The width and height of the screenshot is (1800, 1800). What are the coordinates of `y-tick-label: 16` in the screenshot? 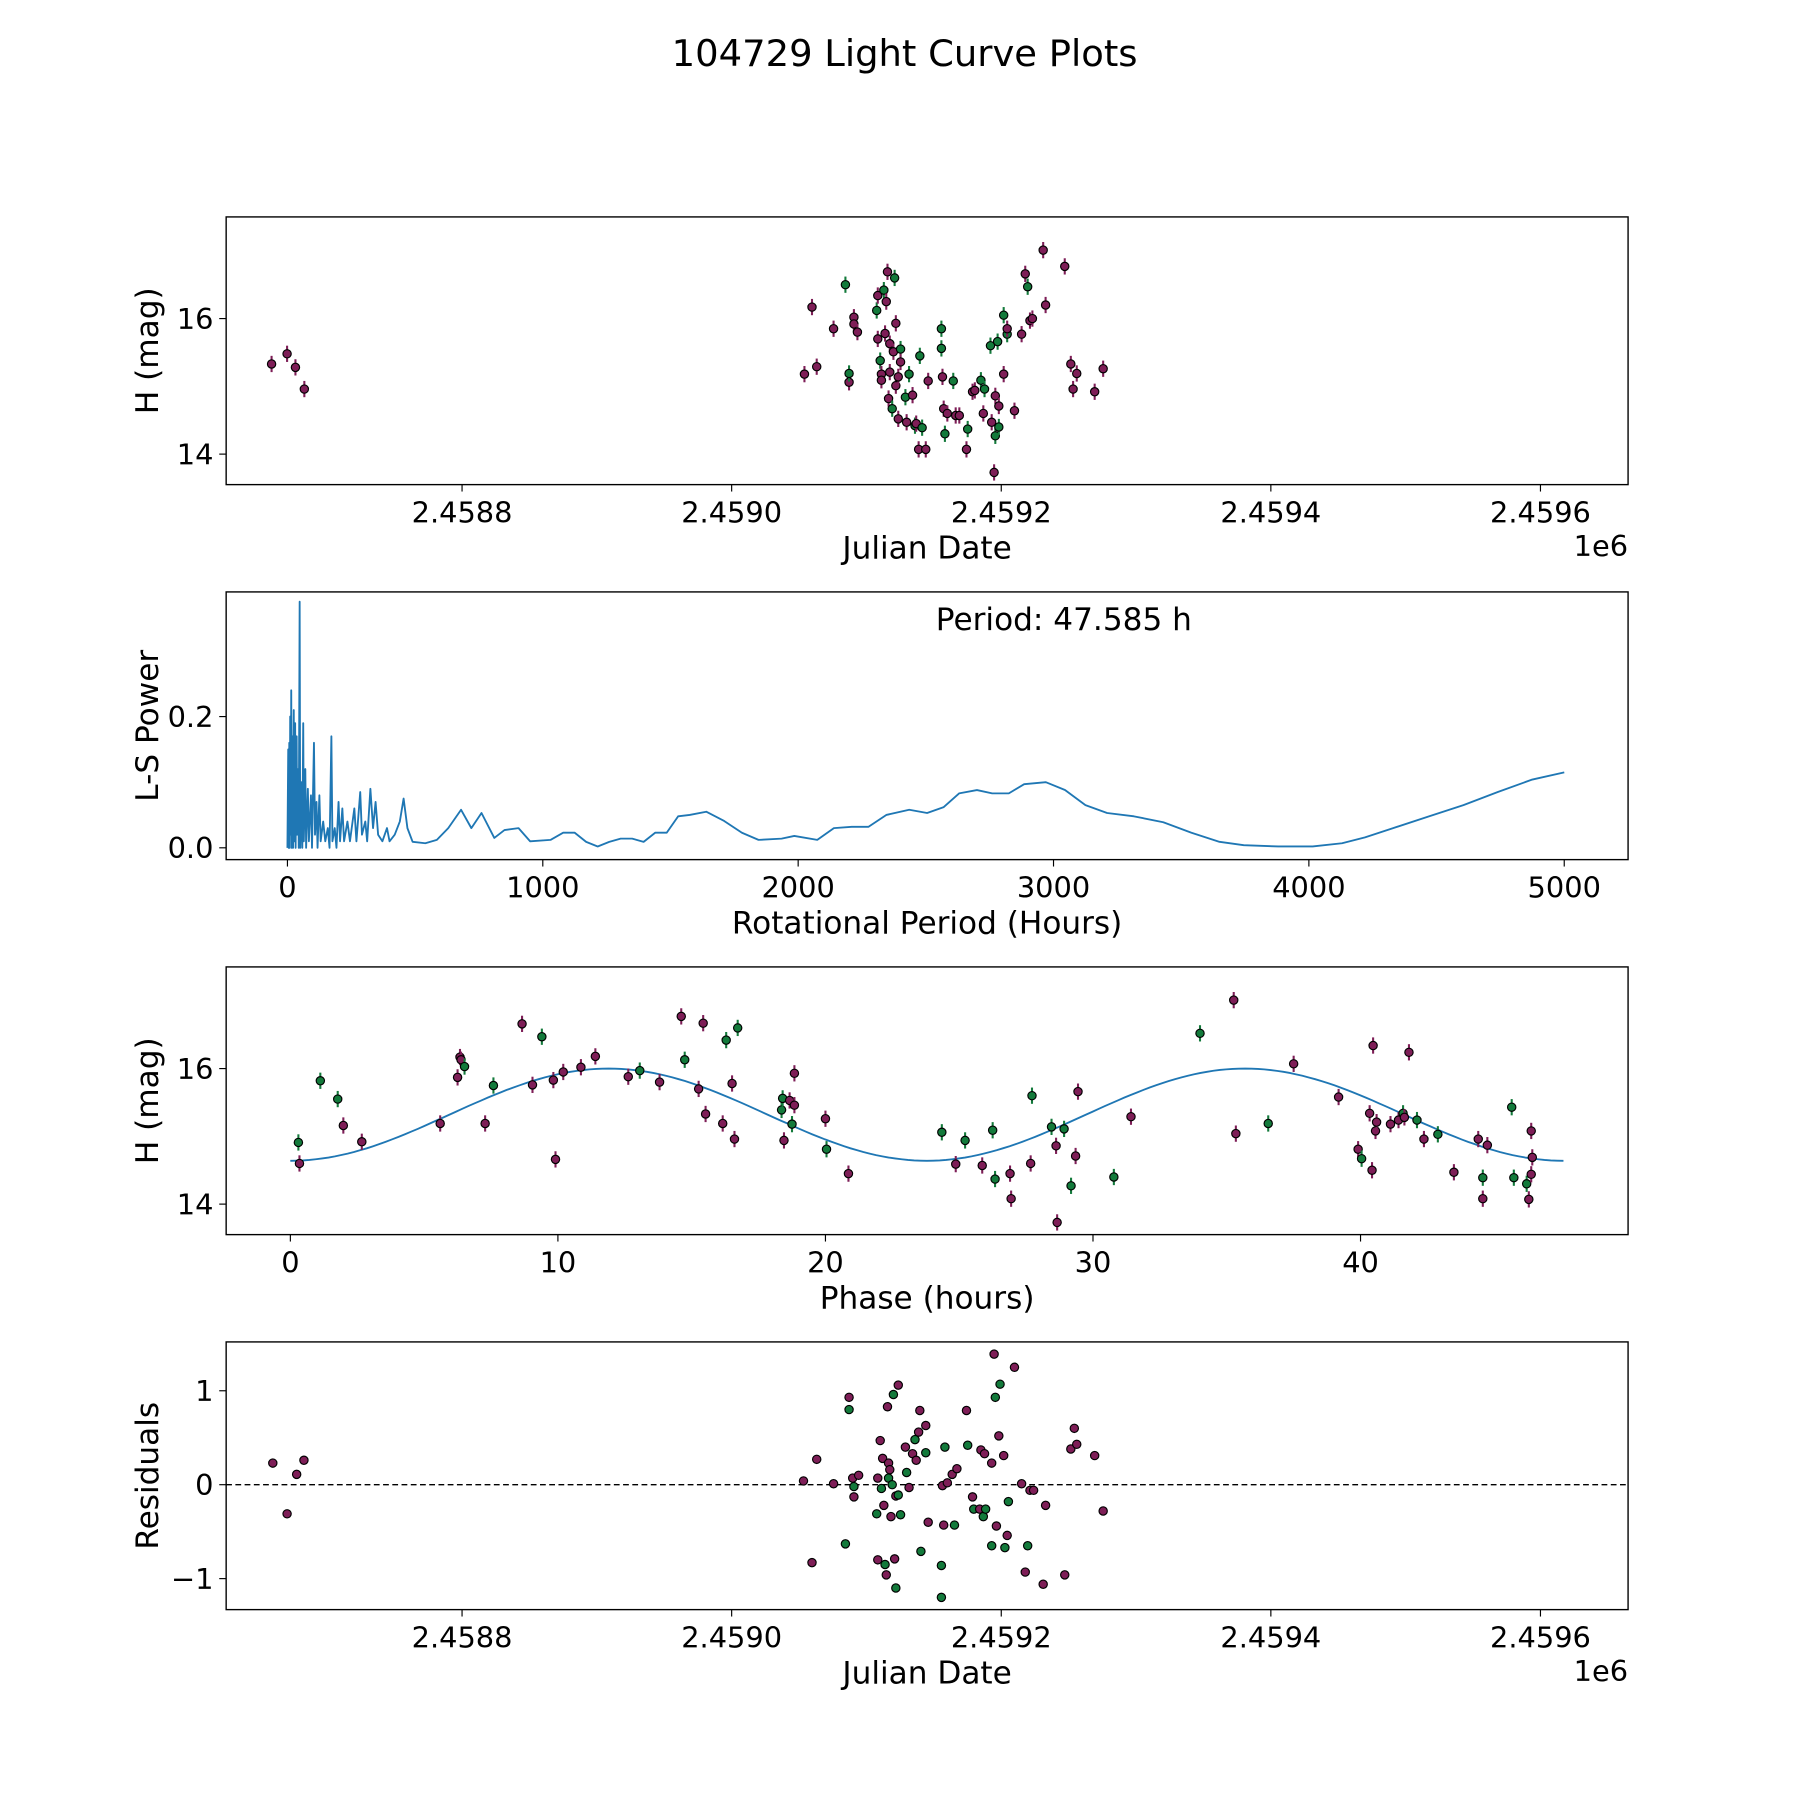 It's located at (195, 1069).